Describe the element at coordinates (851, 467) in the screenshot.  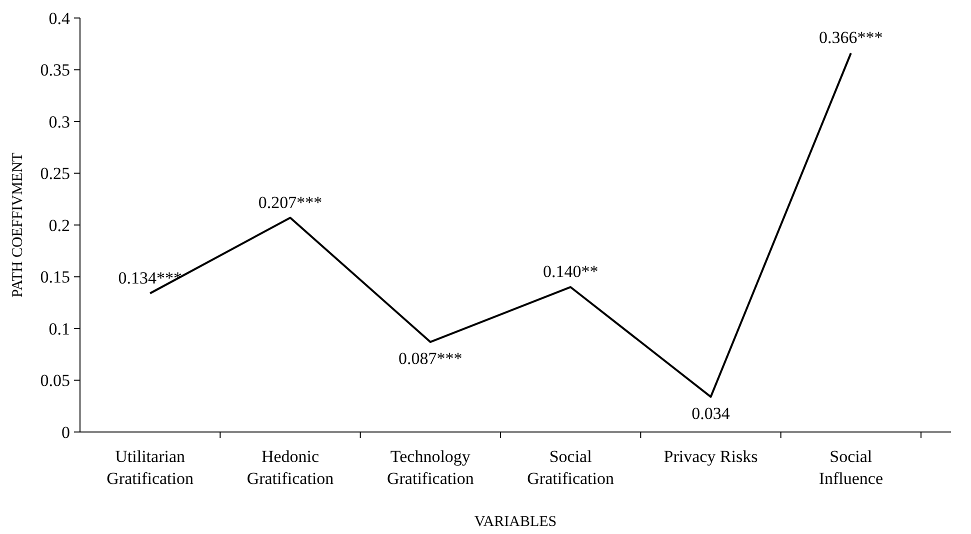
I see `x-tick-label: Social Influence` at that location.